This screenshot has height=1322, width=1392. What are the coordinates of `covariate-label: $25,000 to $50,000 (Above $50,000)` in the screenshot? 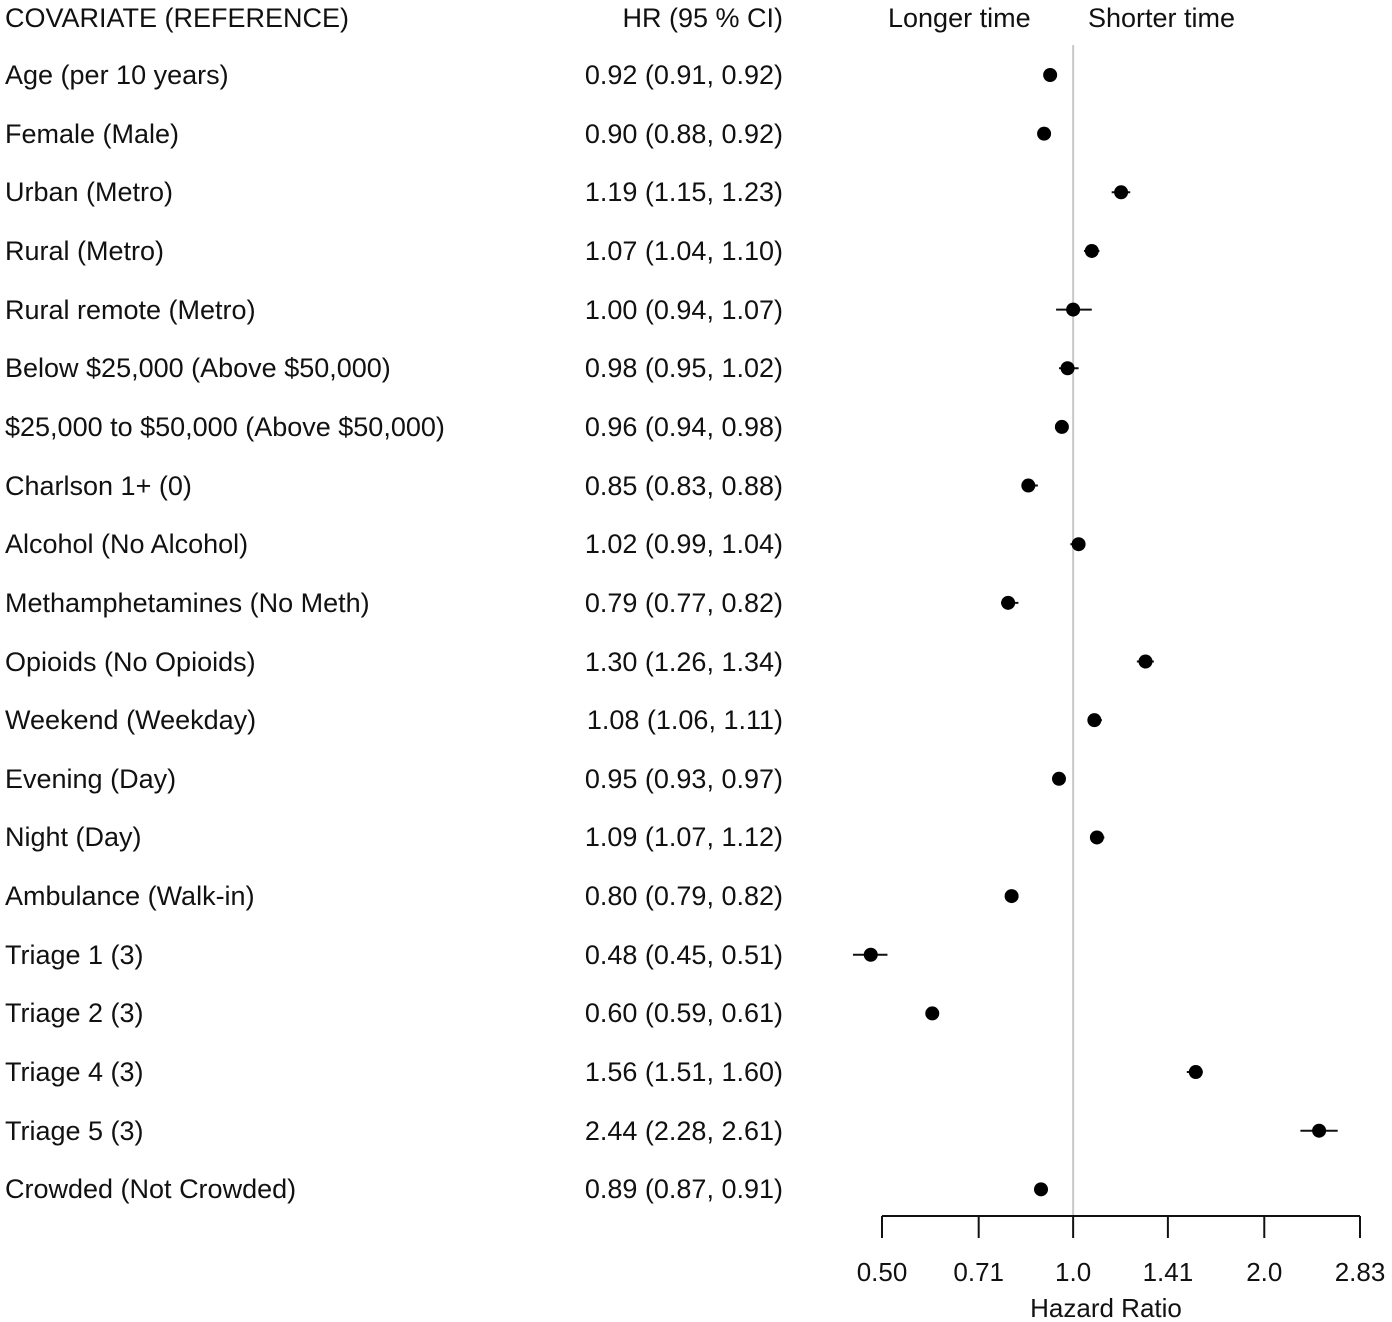 It's located at (225, 426).